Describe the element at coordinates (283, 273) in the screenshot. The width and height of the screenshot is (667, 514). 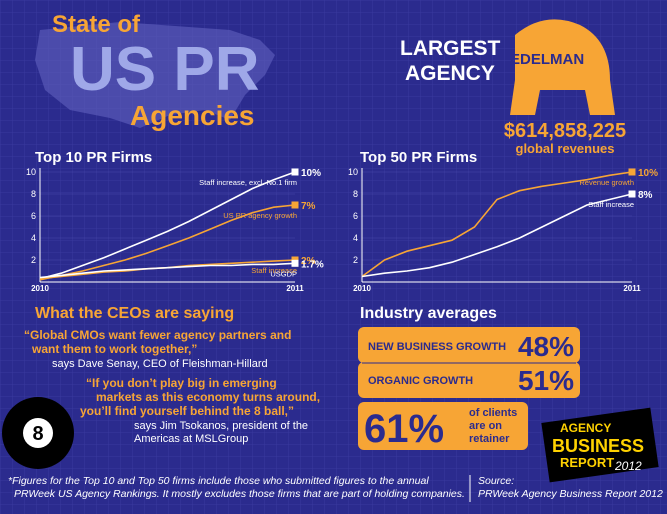
I see `series-name: USGDP` at that location.